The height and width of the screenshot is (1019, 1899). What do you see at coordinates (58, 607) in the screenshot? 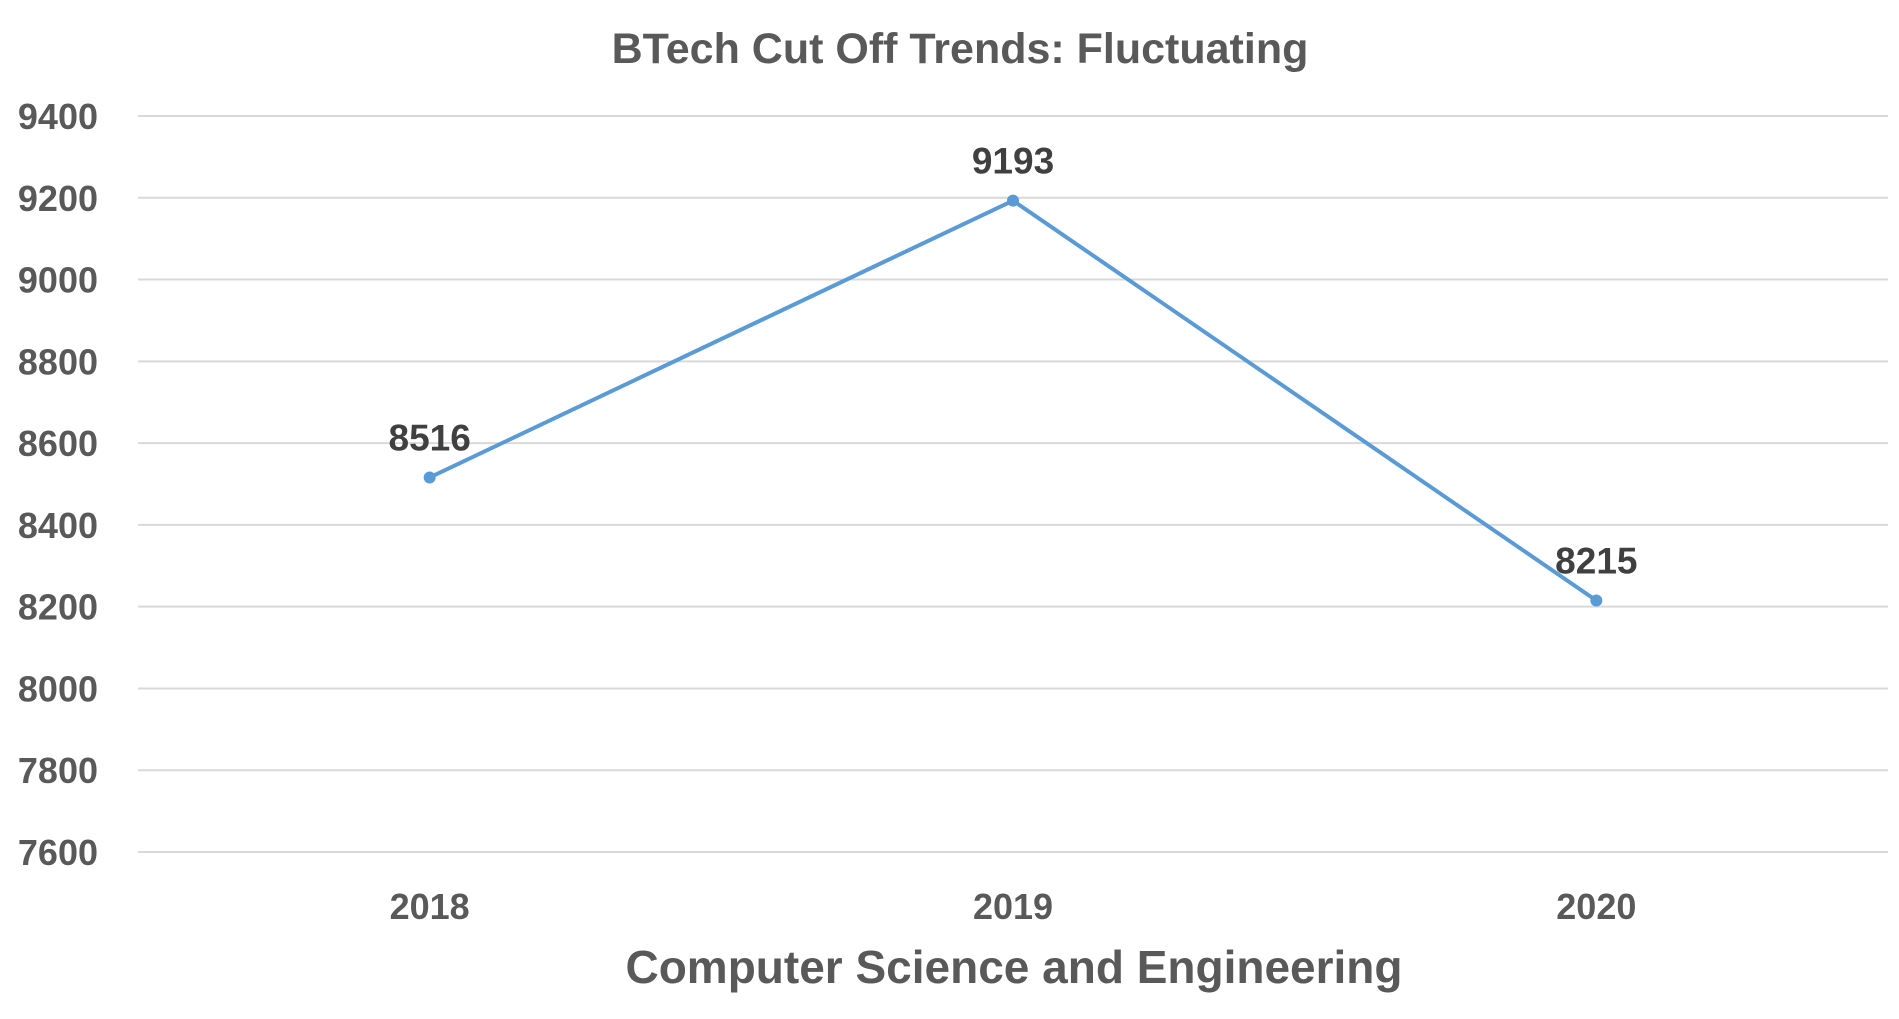
I see `y-tick-label: 8200` at bounding box center [58, 607].